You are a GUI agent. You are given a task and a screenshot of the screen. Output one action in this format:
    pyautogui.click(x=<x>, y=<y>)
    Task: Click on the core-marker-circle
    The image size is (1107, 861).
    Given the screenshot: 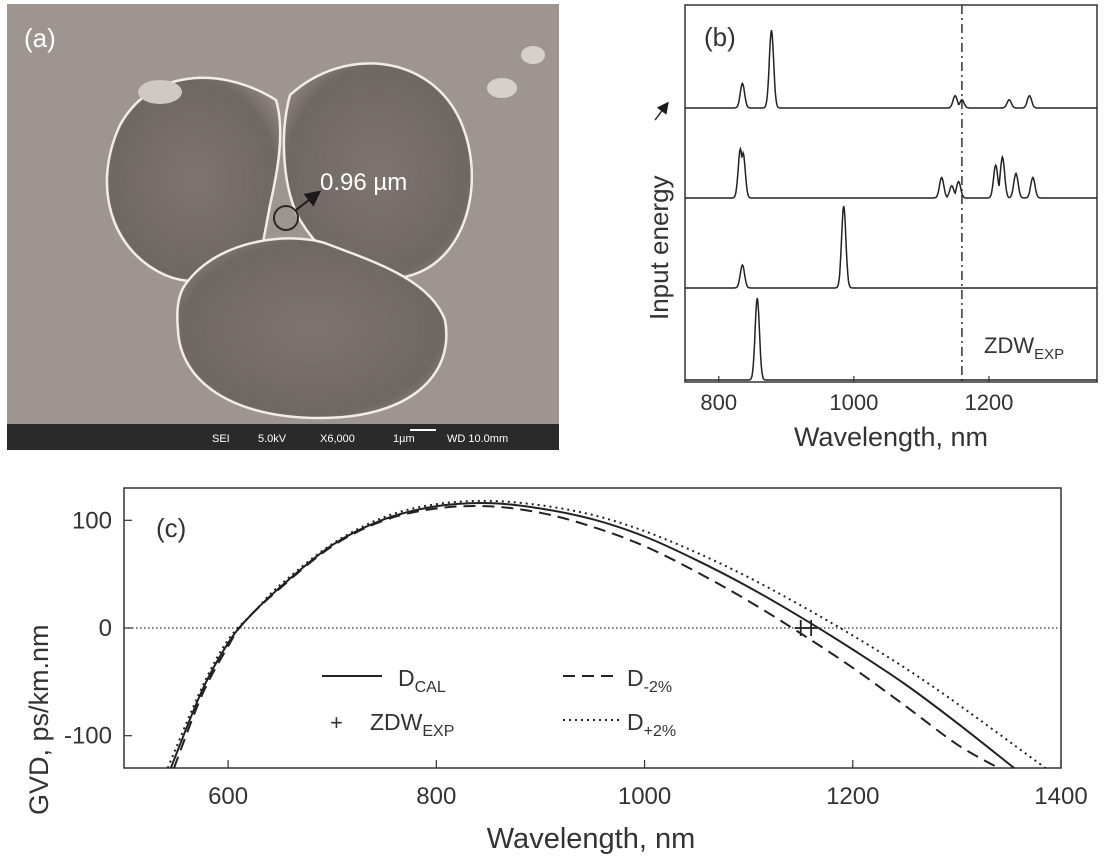 What is the action you would take?
    pyautogui.click(x=286, y=218)
    